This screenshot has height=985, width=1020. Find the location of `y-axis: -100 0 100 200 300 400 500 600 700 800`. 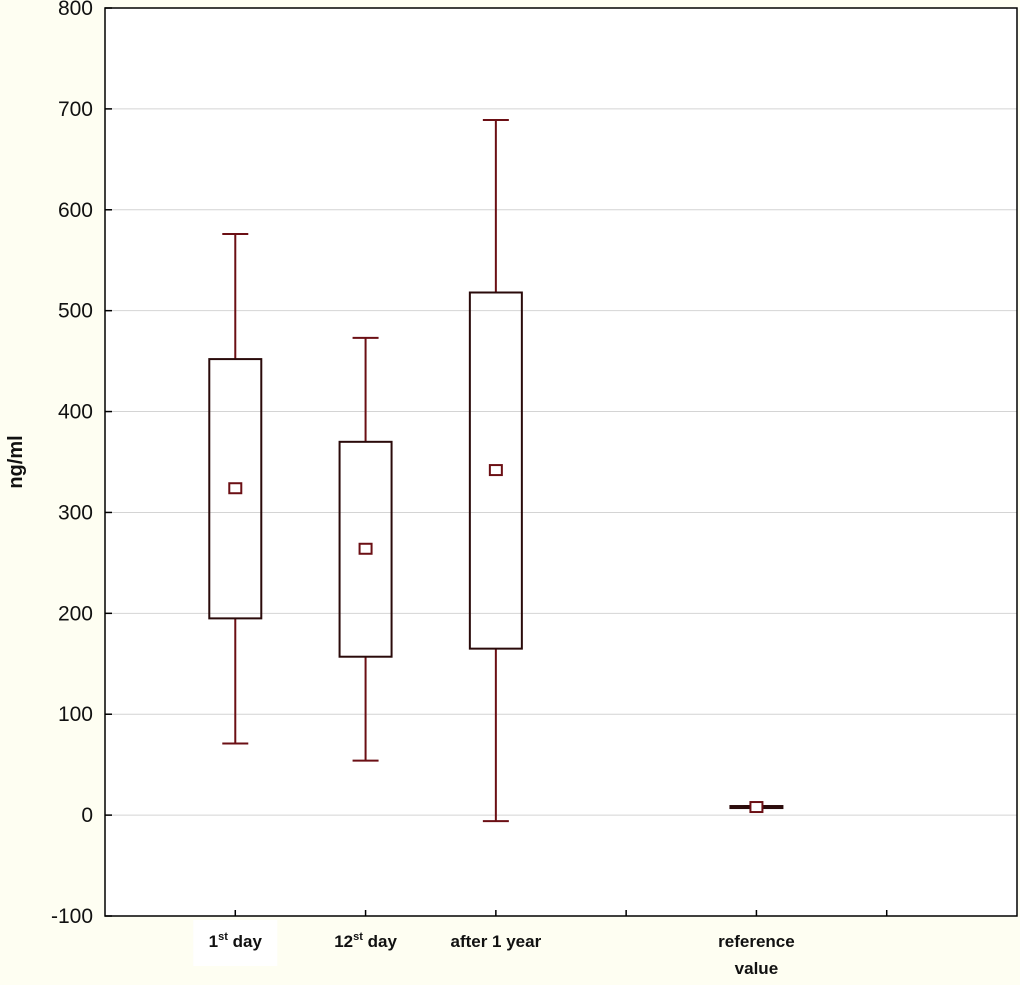

y-axis: -100 0 100 200 300 400 500 600 700 800 is located at coordinates (81, 464).